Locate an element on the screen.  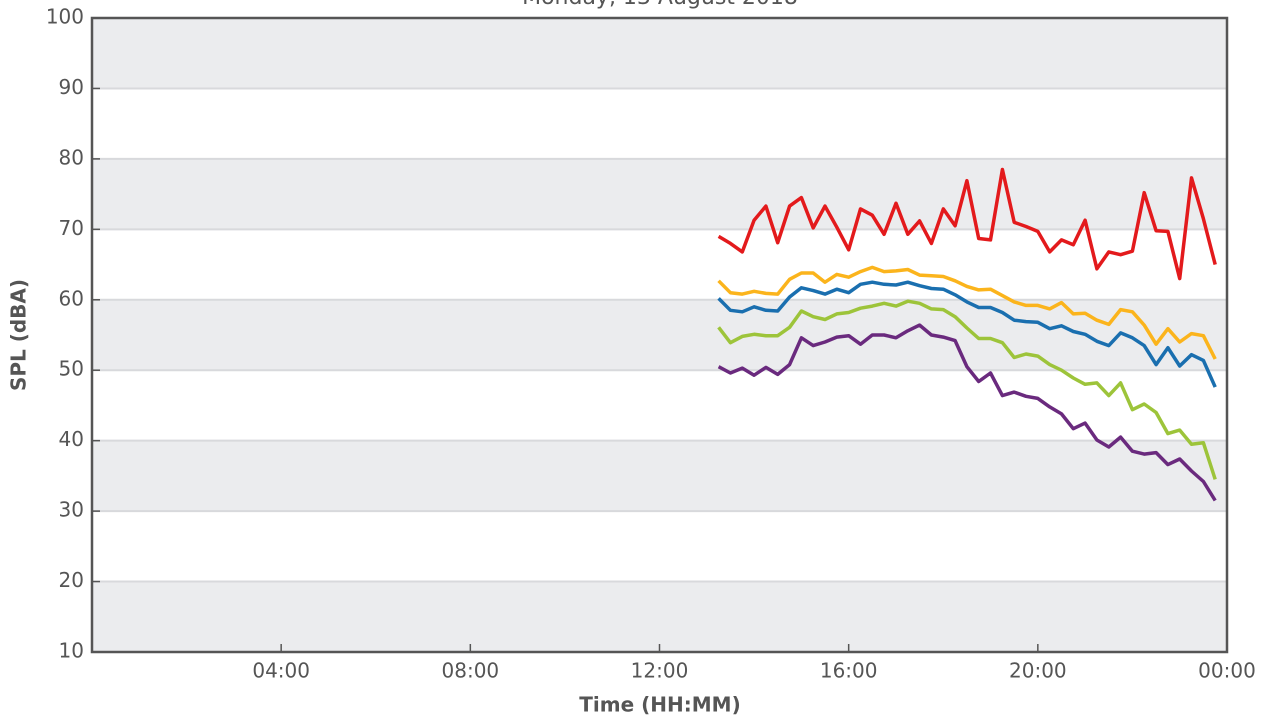
y-tick-label: 50 is located at coordinates (71, 369).